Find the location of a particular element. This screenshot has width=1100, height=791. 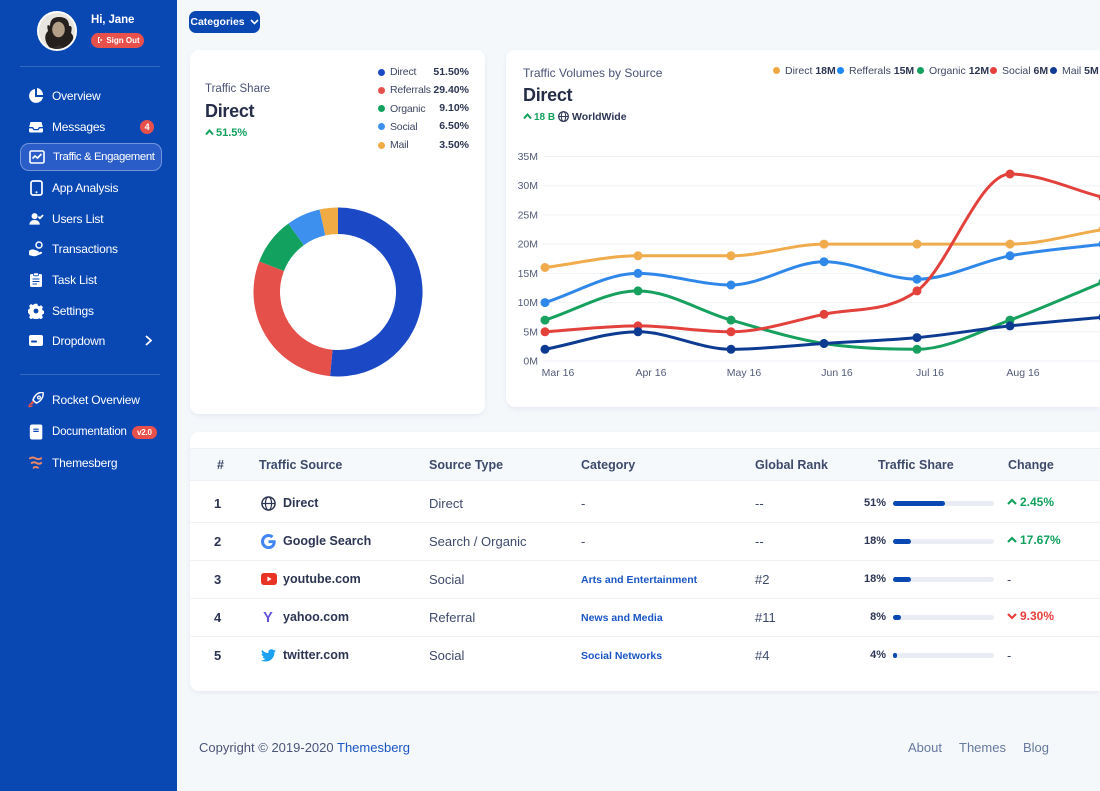

svg-text: 15M is located at coordinates (528, 274).